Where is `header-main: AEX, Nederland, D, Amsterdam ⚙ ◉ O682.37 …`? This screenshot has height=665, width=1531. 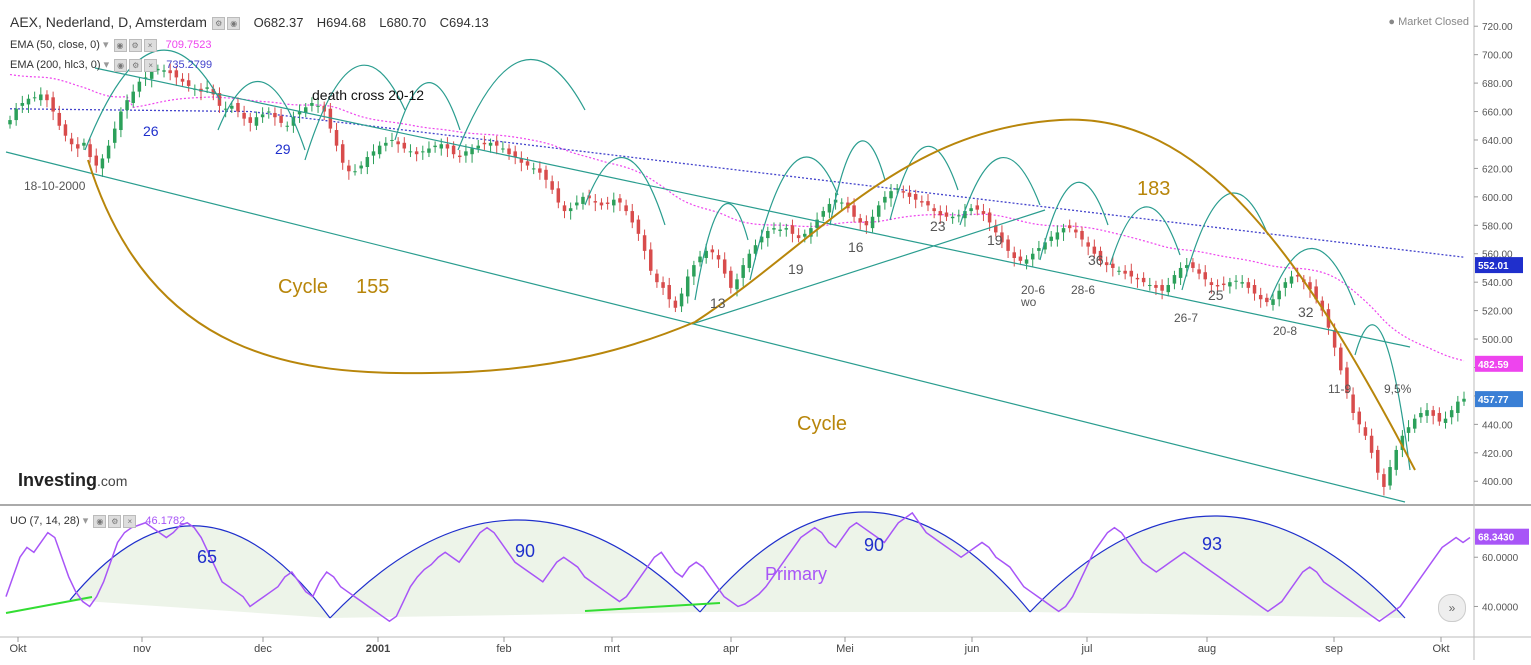
header-main: AEX, Nederland, D, Amsterdam ⚙ ◉ O682.37 … is located at coordinates (249, 22).